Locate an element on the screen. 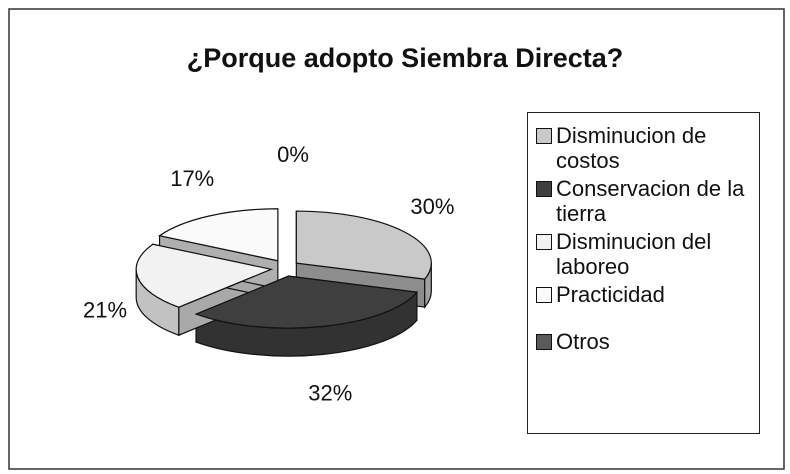 This screenshot has width=790, height=474. data-label: 21% is located at coordinates (105, 310).